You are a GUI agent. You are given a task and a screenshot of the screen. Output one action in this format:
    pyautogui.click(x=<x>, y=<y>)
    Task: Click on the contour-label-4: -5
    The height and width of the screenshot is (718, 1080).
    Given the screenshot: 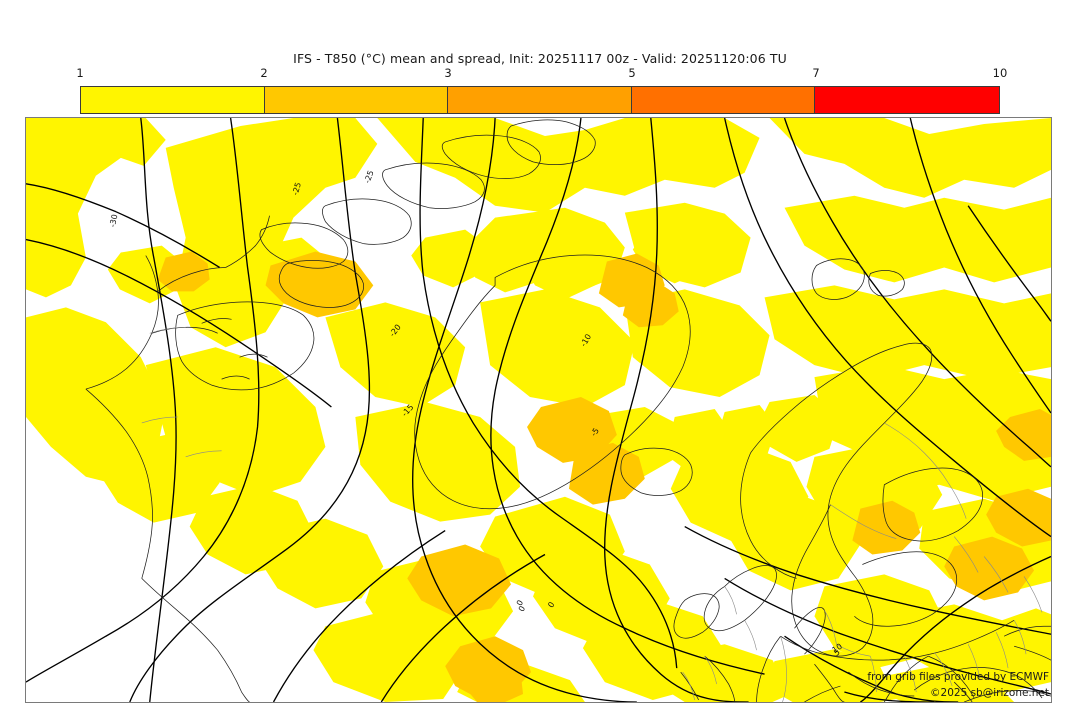 What is the action you would take?
    pyautogui.click(x=595, y=432)
    